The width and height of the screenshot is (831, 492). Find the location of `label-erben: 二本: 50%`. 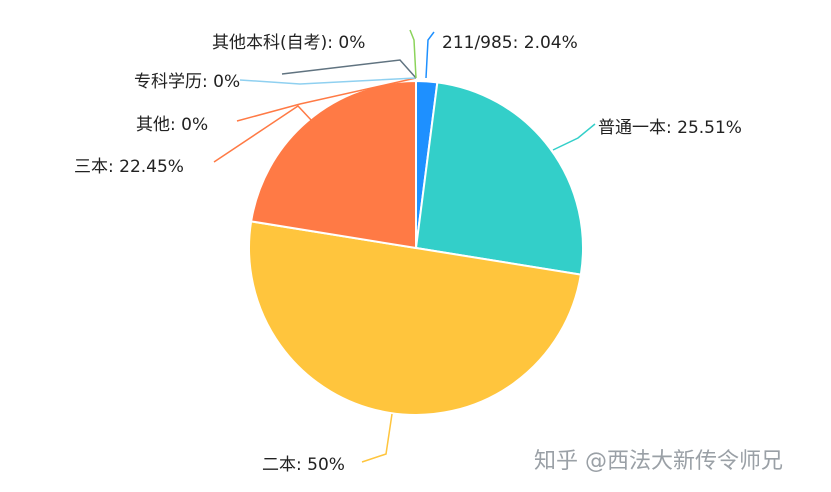

label-erben: 二本: 50% is located at coordinates (303, 465).